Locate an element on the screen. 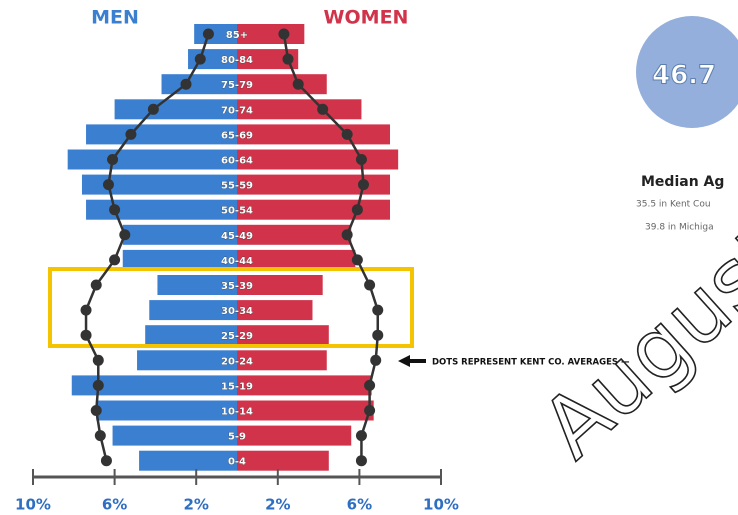  median-note: 39.8 in Michiga is located at coordinates (679, 228).